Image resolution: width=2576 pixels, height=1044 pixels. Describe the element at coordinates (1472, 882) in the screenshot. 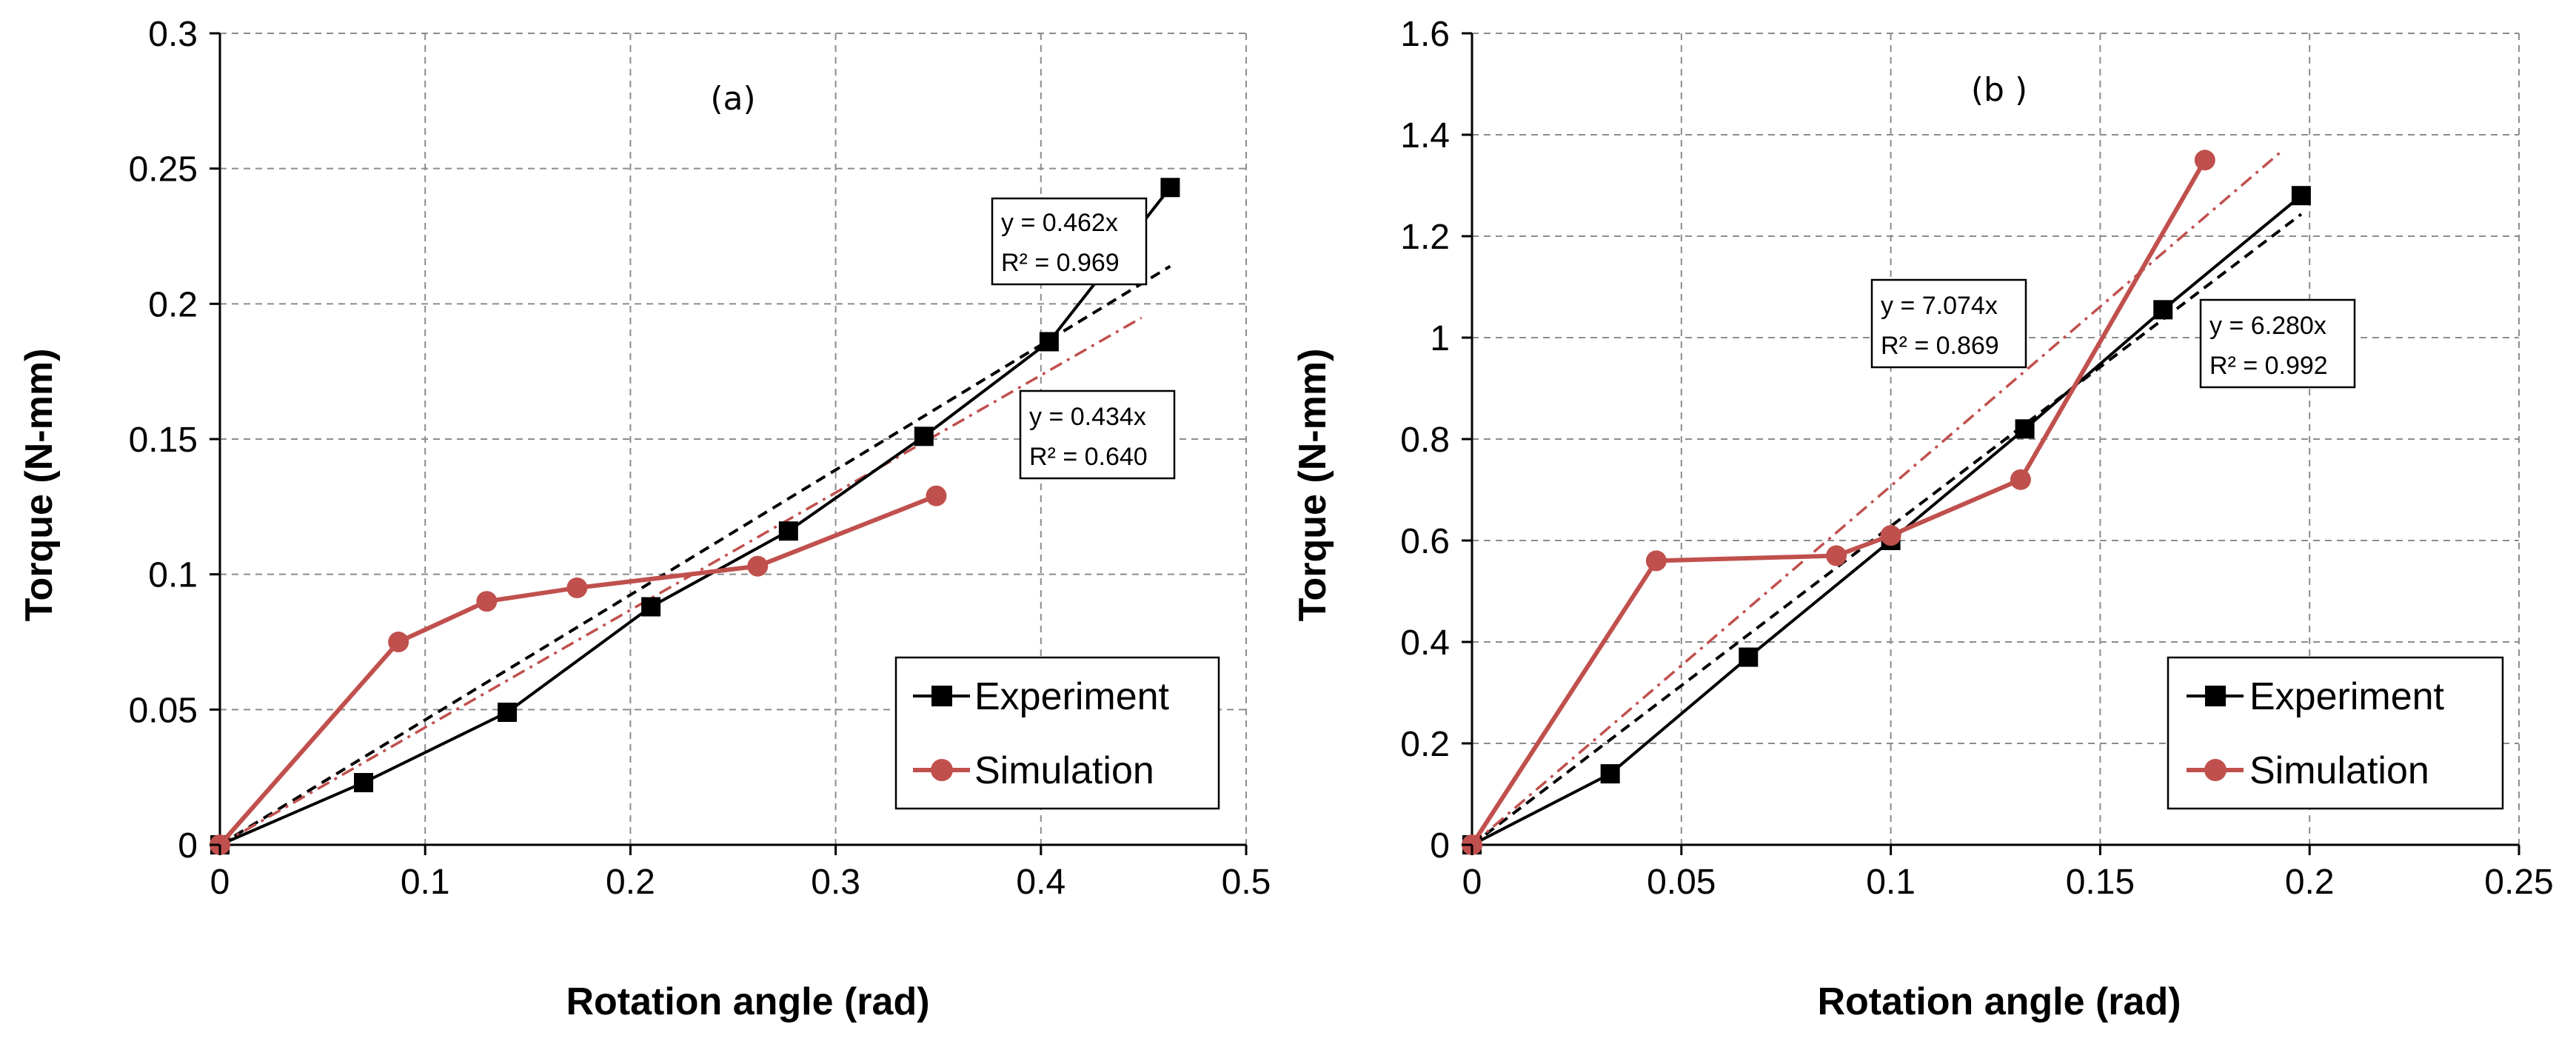

I see `chart-b-x-tick-label-0: 0` at that location.